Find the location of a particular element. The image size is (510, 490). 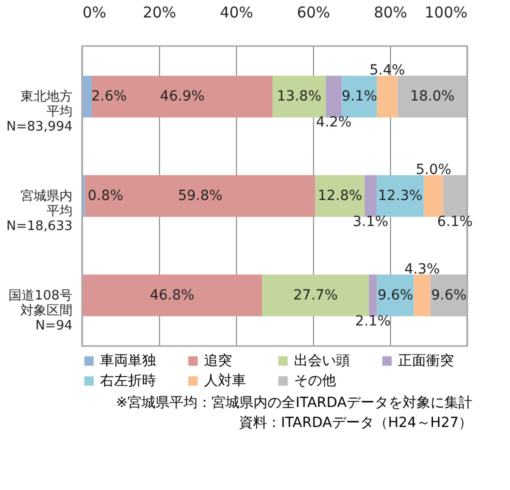

legend-label: 追突 is located at coordinates (218, 361).